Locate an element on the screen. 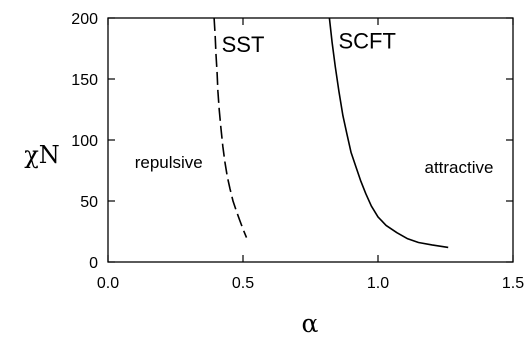 Image resolution: width=532 pixels, height=339 pixels. x-tick-label: 1.5 is located at coordinates (513, 283).